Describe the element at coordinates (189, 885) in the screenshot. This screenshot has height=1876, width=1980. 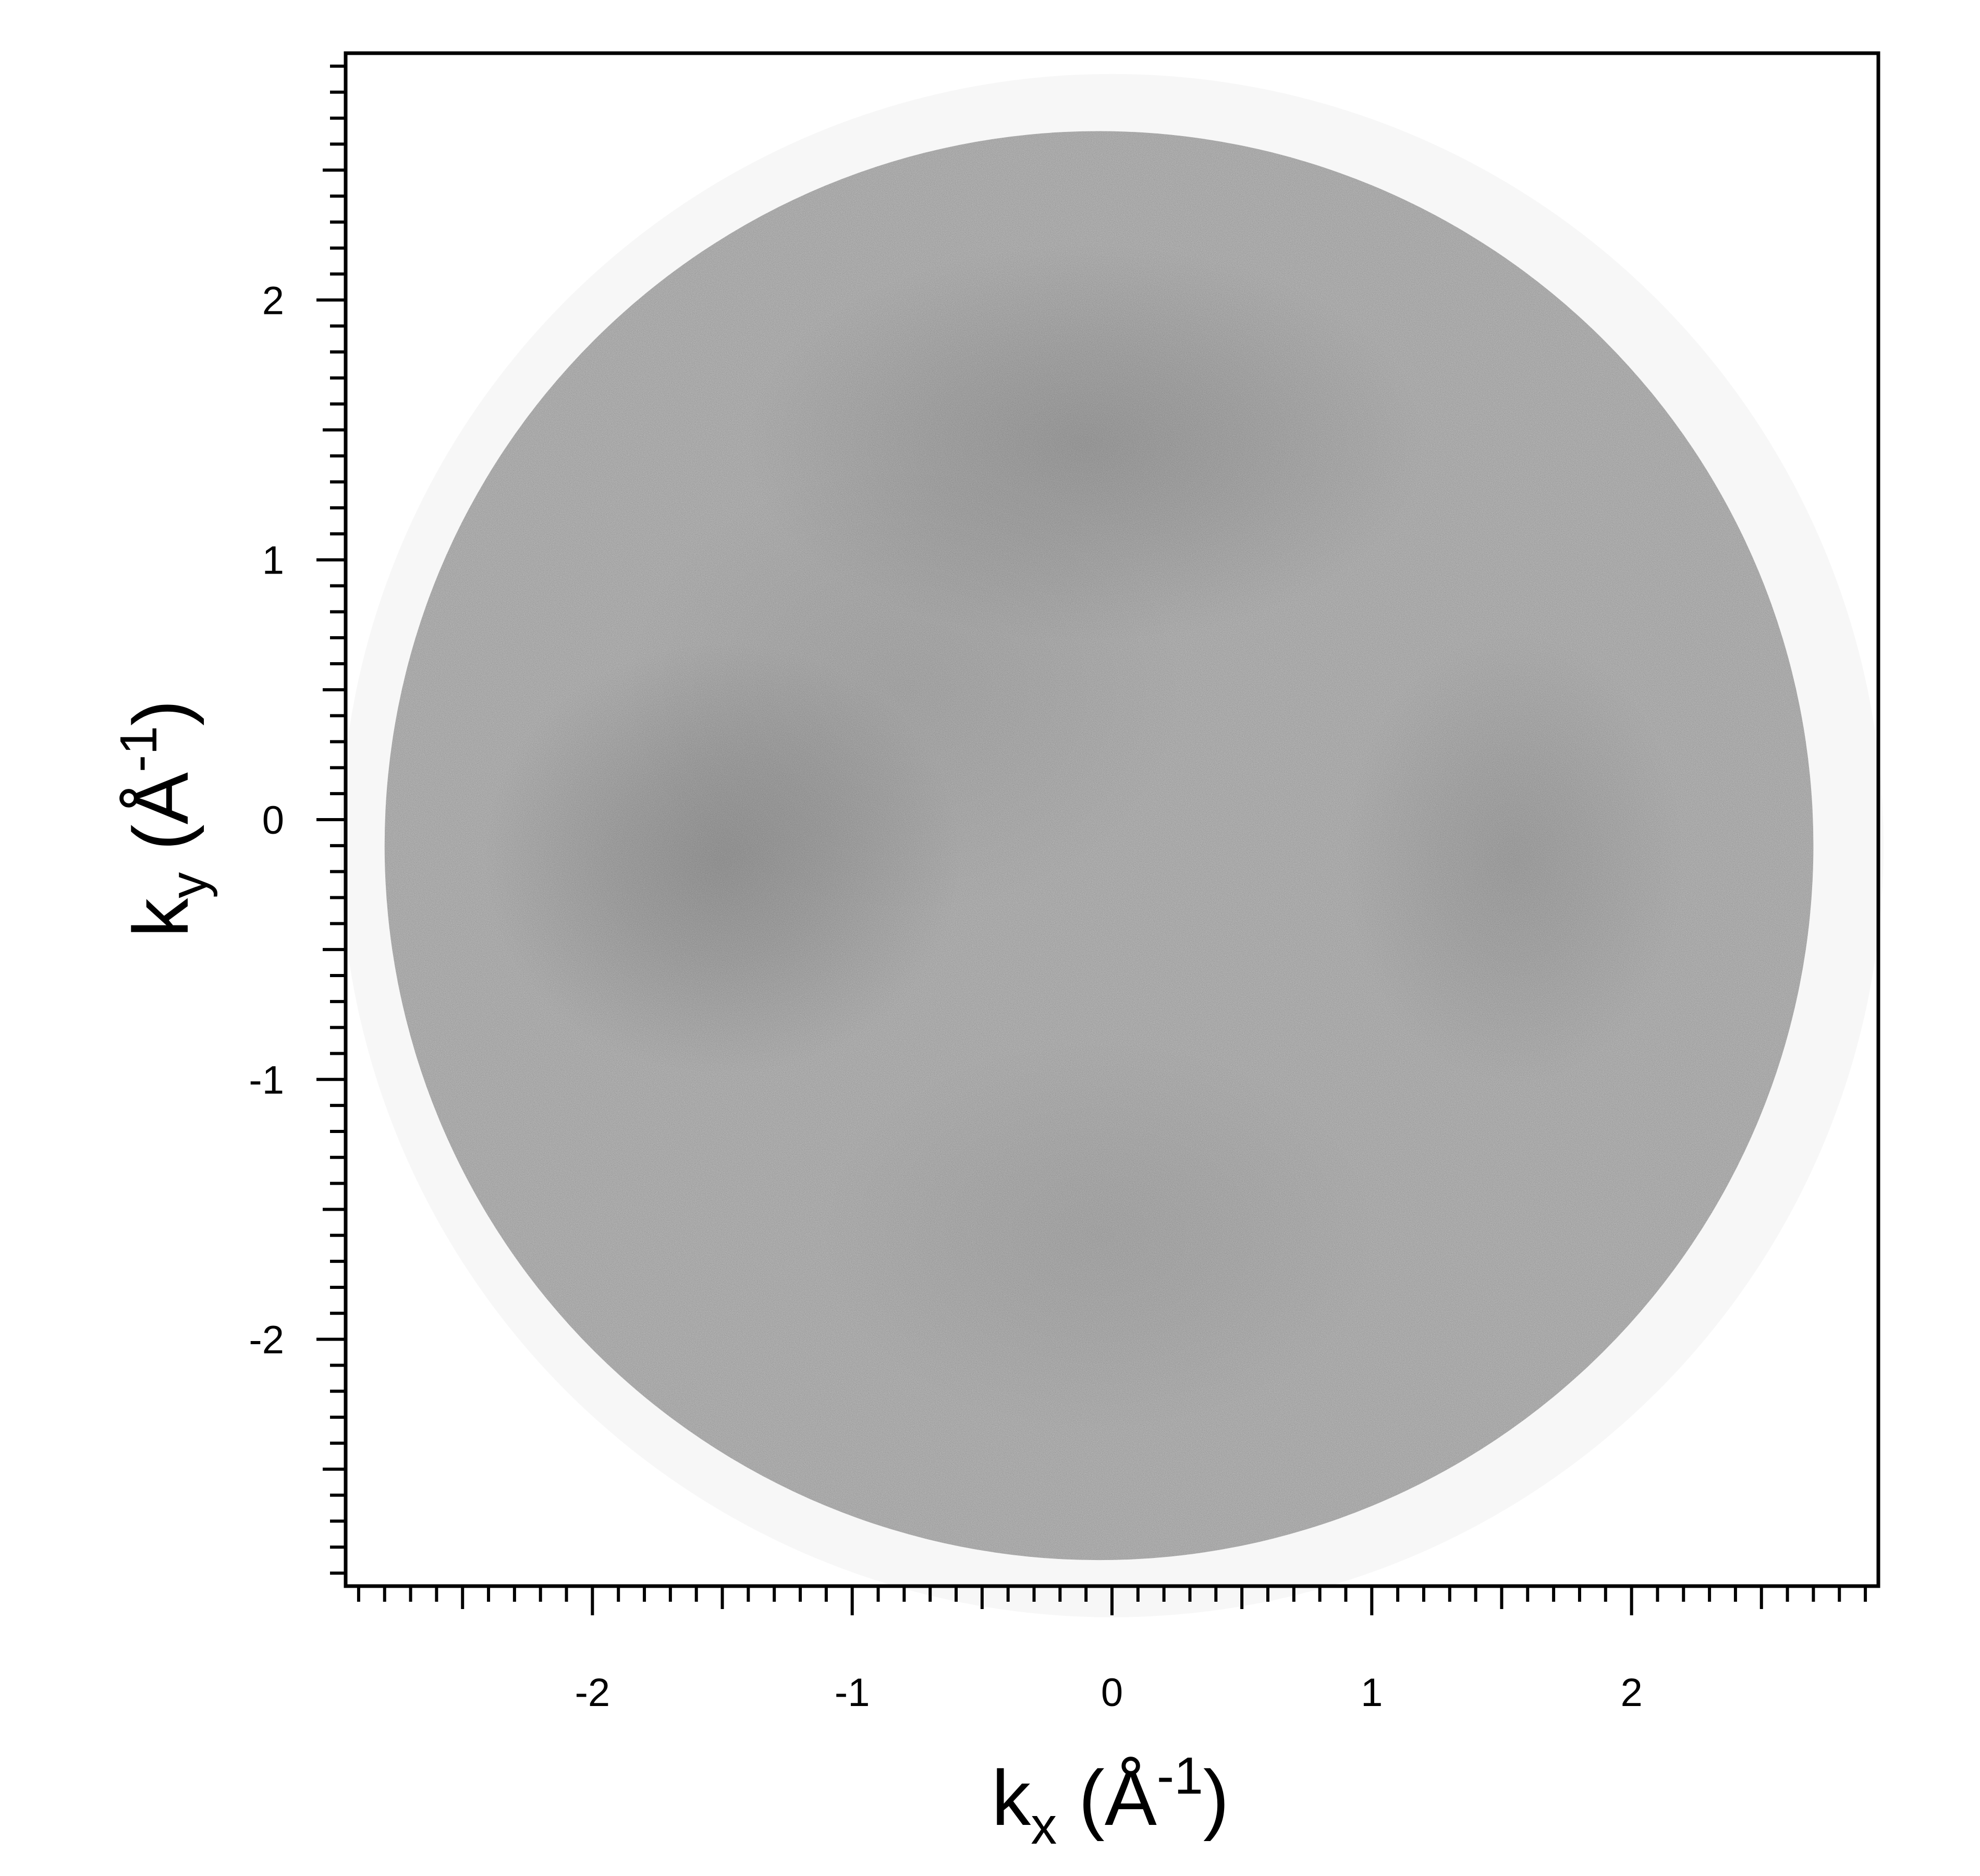
I see `y-axis-title-subscript: y` at that location.